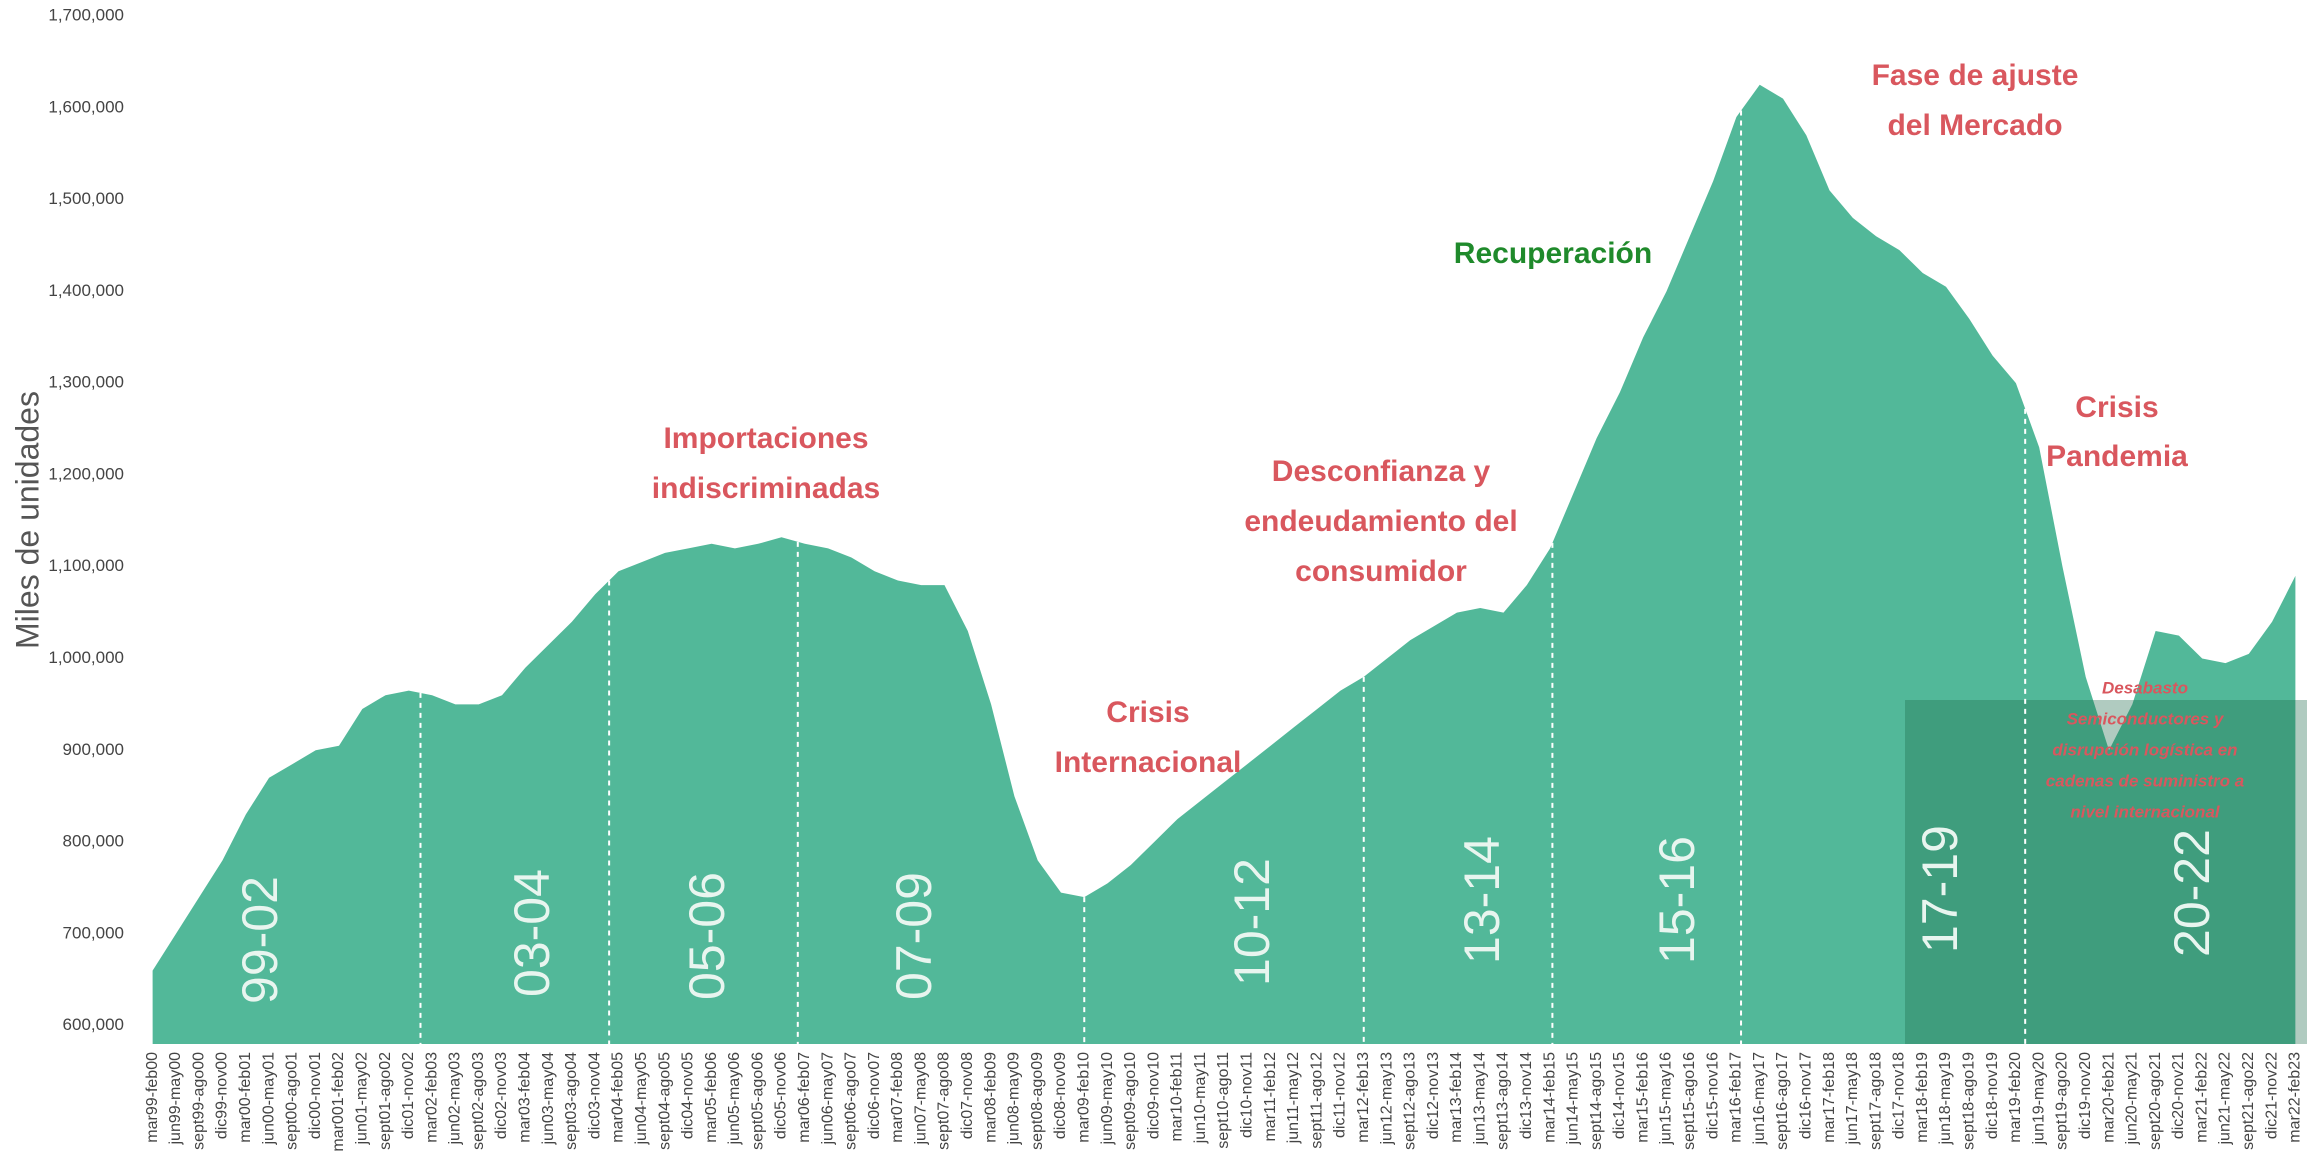 This screenshot has height=1151, width=2323. What do you see at coordinates (1148, 762) in the screenshot?
I see `annotation: Internacional` at bounding box center [1148, 762].